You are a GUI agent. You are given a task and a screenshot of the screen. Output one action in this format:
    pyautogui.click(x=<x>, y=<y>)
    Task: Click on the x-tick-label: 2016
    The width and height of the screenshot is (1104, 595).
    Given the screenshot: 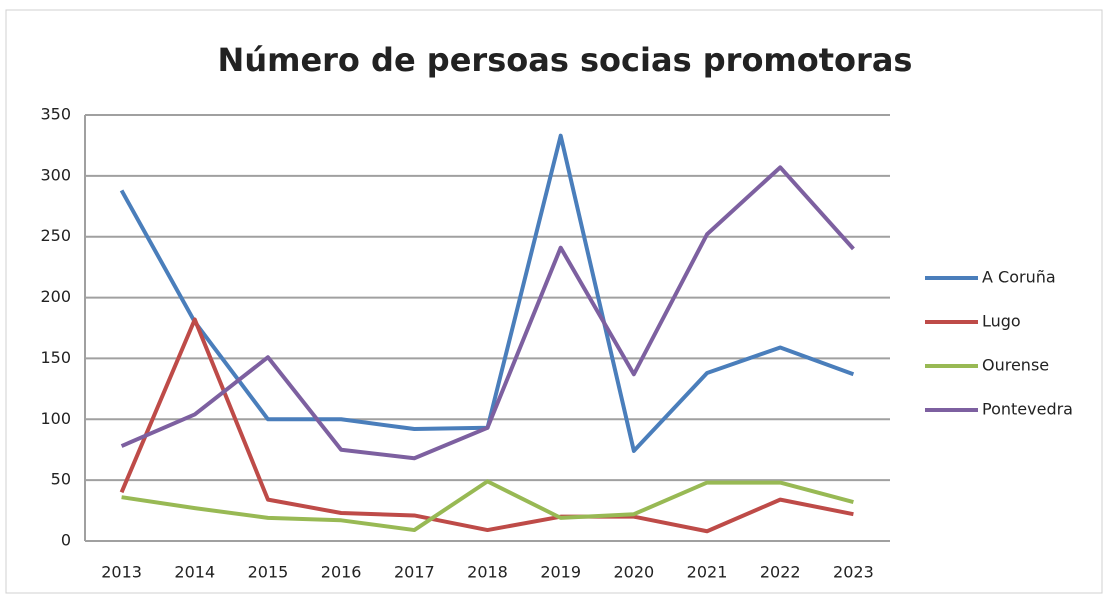 What is the action you would take?
    pyautogui.click(x=341, y=572)
    